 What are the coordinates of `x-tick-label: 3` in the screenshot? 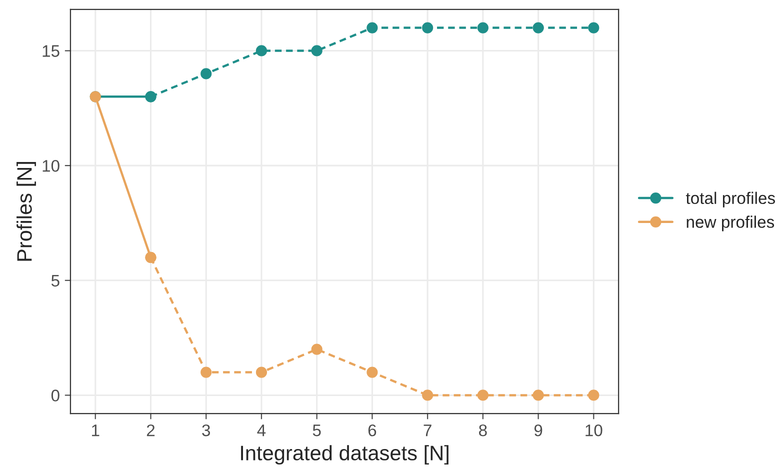 It's located at (206, 430).